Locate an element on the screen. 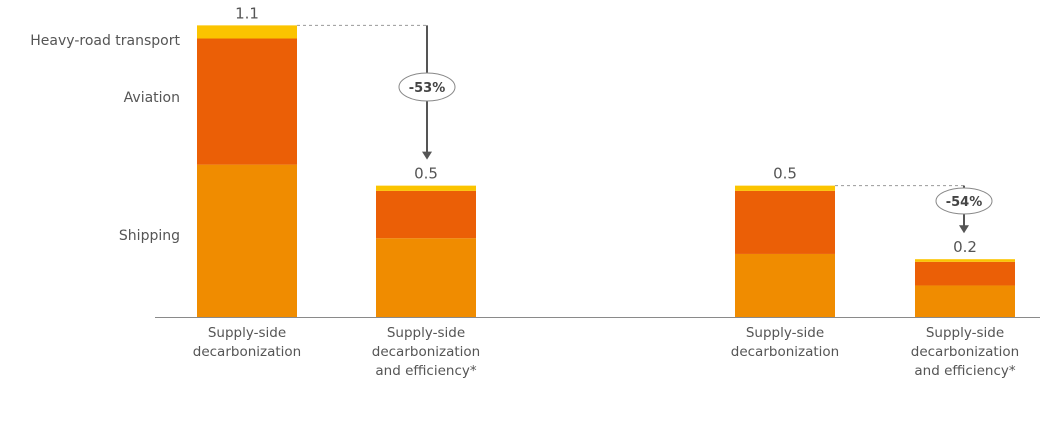  high-cost-scenario-box: High-cost scenario is located at coordinates (333, 410).